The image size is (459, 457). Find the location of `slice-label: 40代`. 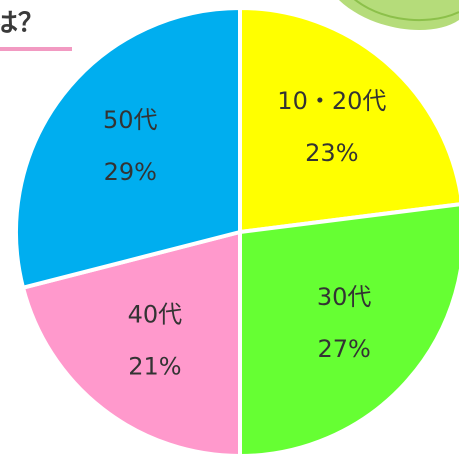

slice-label: 40代 is located at coordinates (155, 315).